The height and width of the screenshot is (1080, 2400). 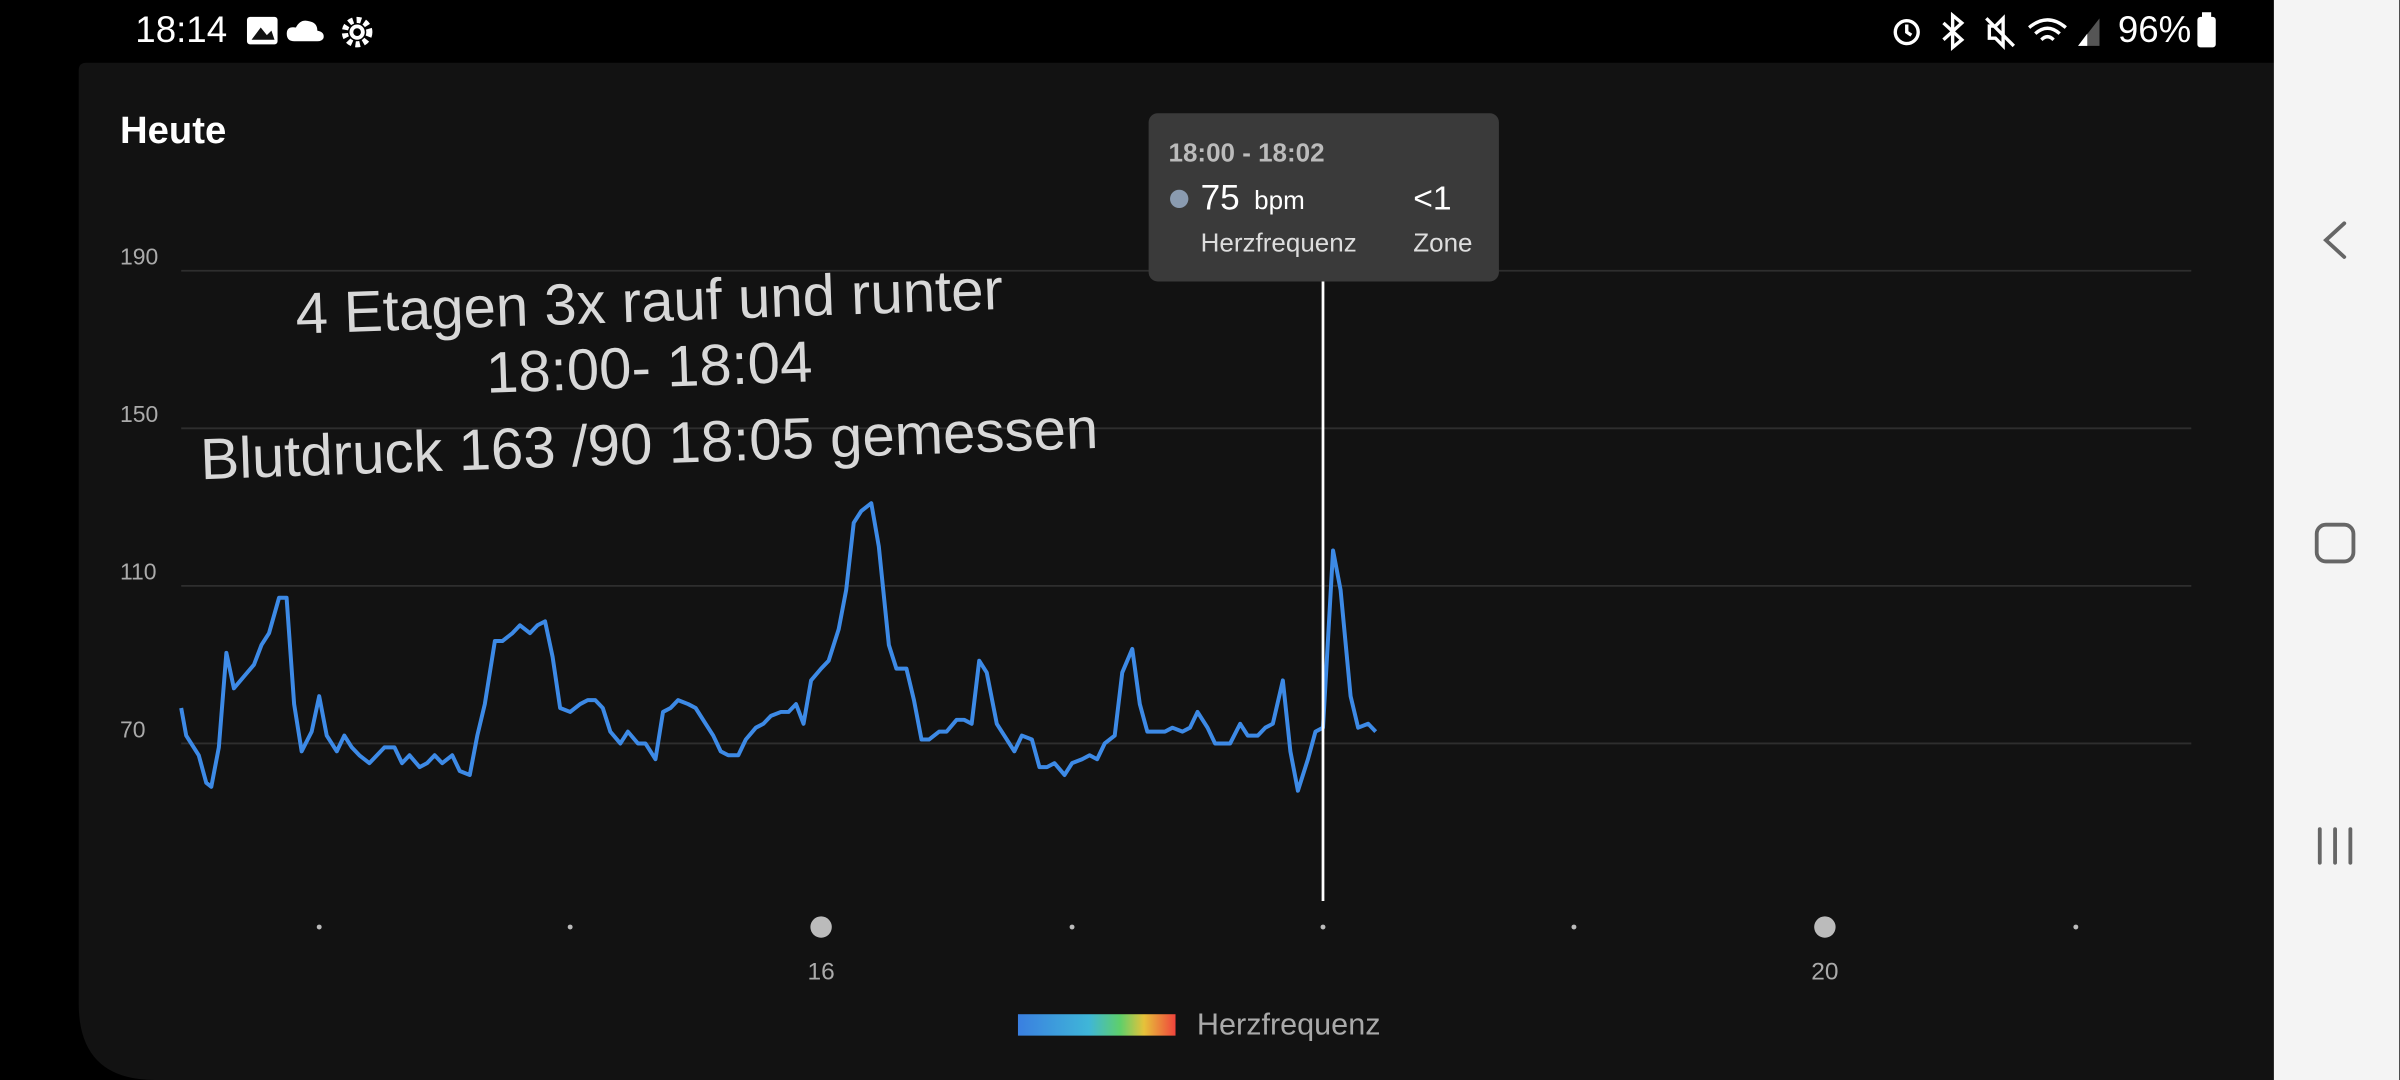 I want to click on nav-bar, so click(x=2336, y=540).